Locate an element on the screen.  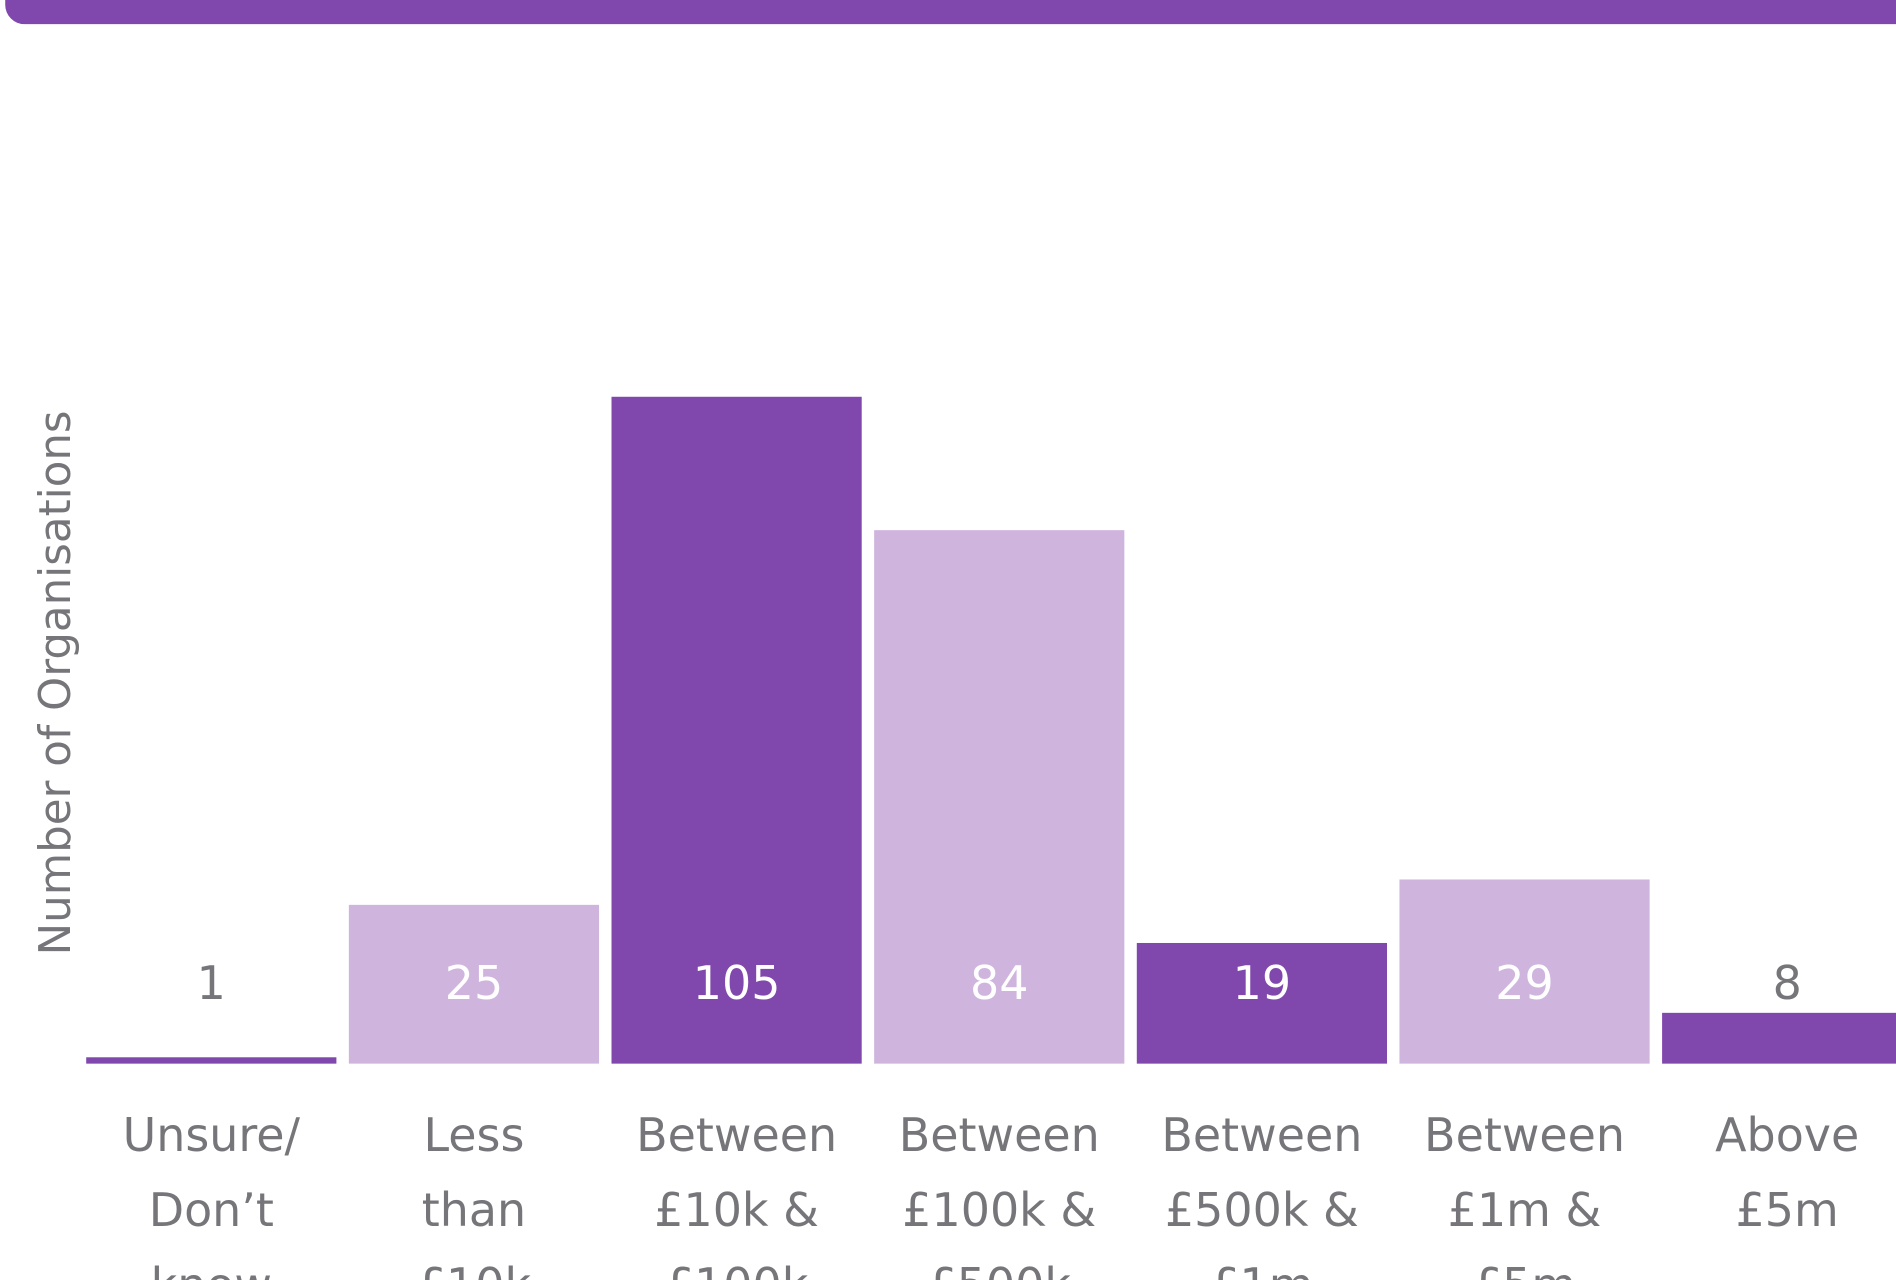
value-label: 8 is located at coordinates (1787, 983).